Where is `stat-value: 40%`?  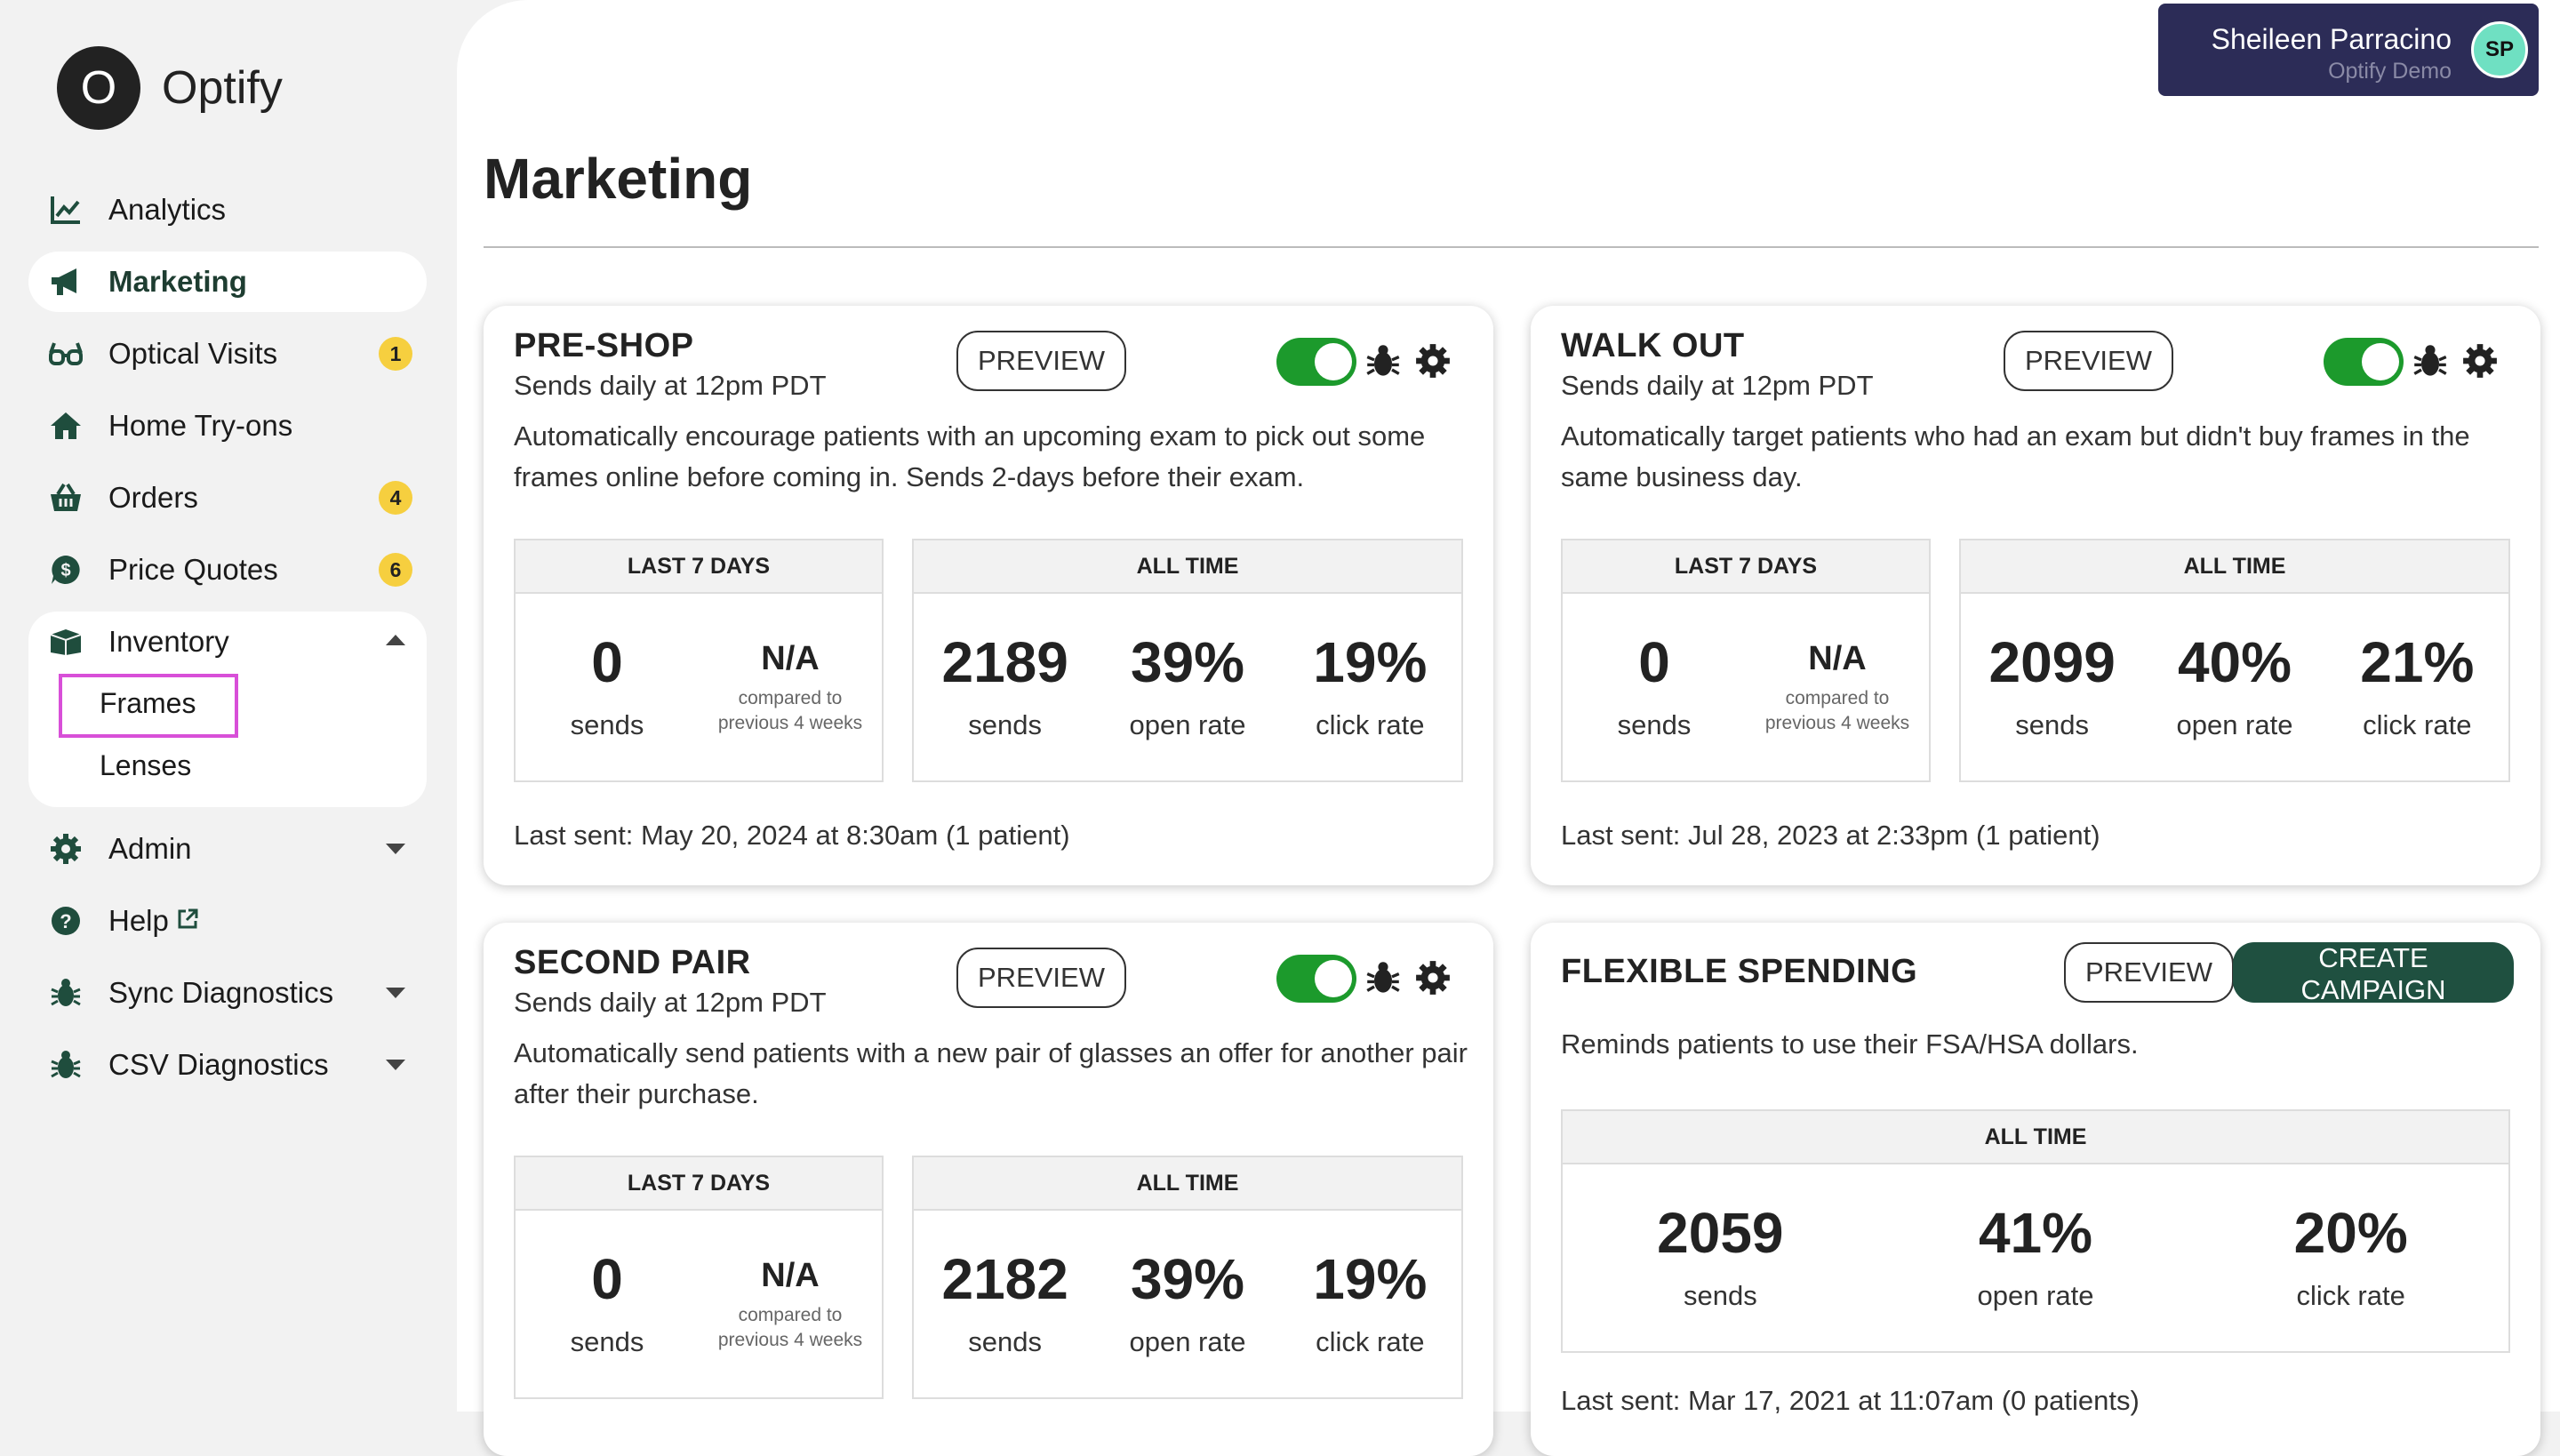 stat-value: 40% is located at coordinates (2234, 662).